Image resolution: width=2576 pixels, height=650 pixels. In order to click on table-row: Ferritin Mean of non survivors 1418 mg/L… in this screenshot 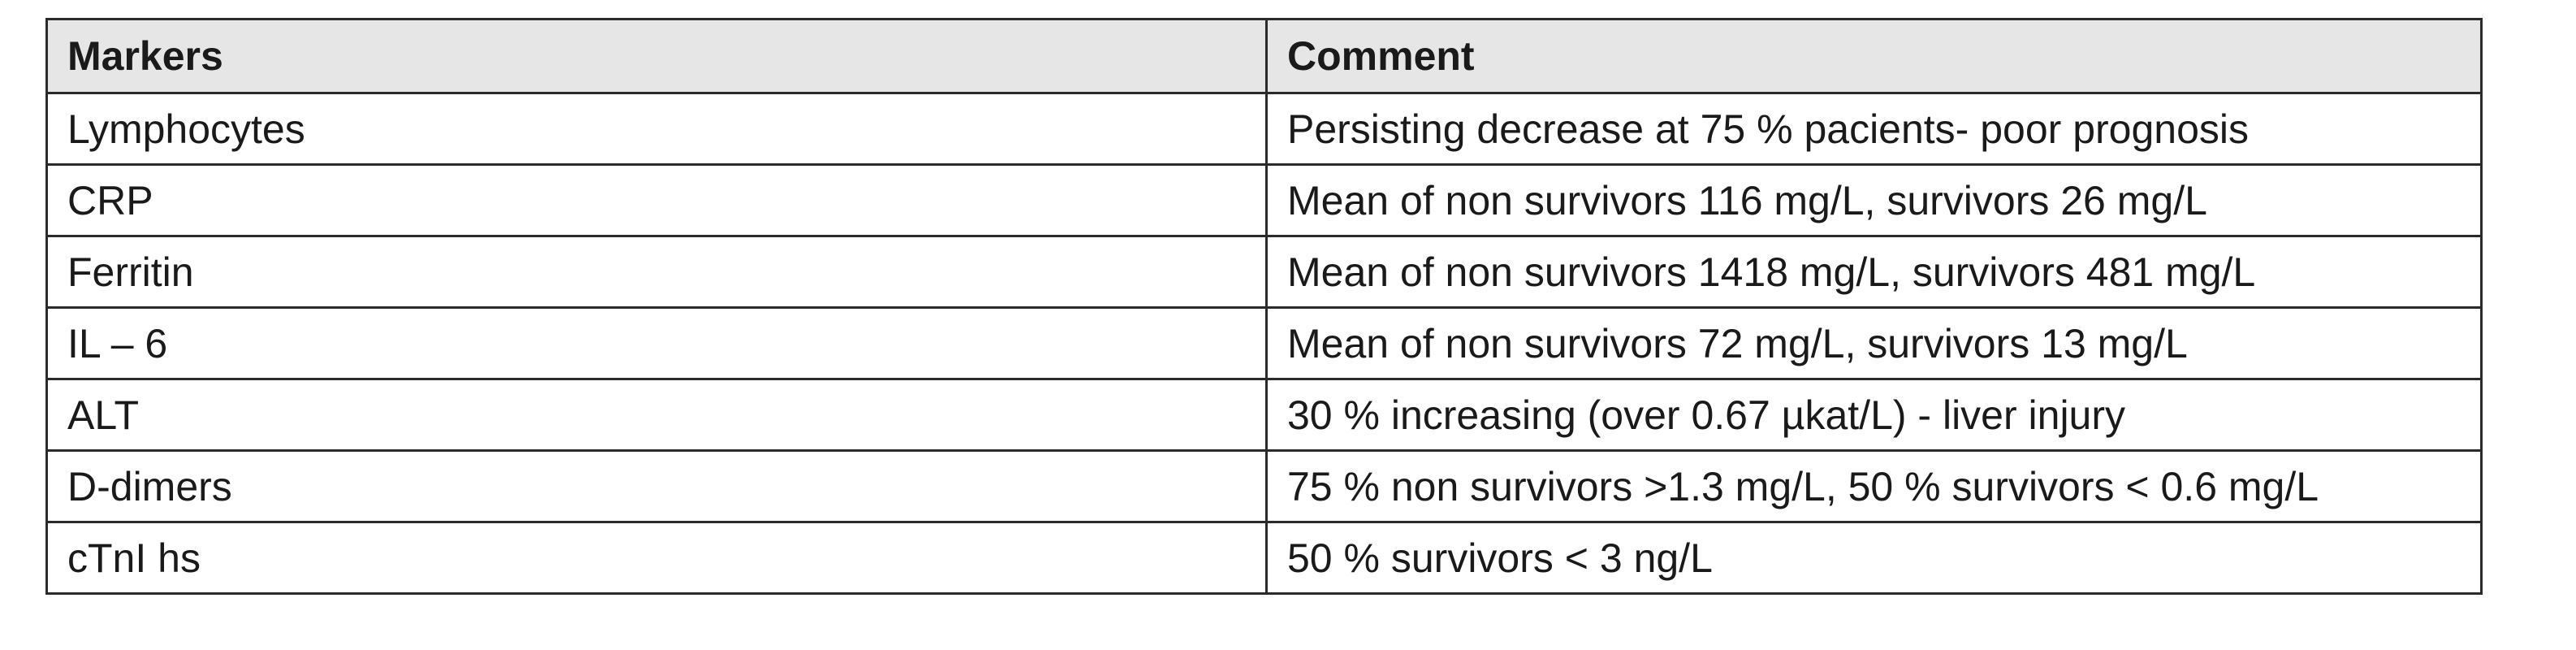, I will do `click(1264, 272)`.